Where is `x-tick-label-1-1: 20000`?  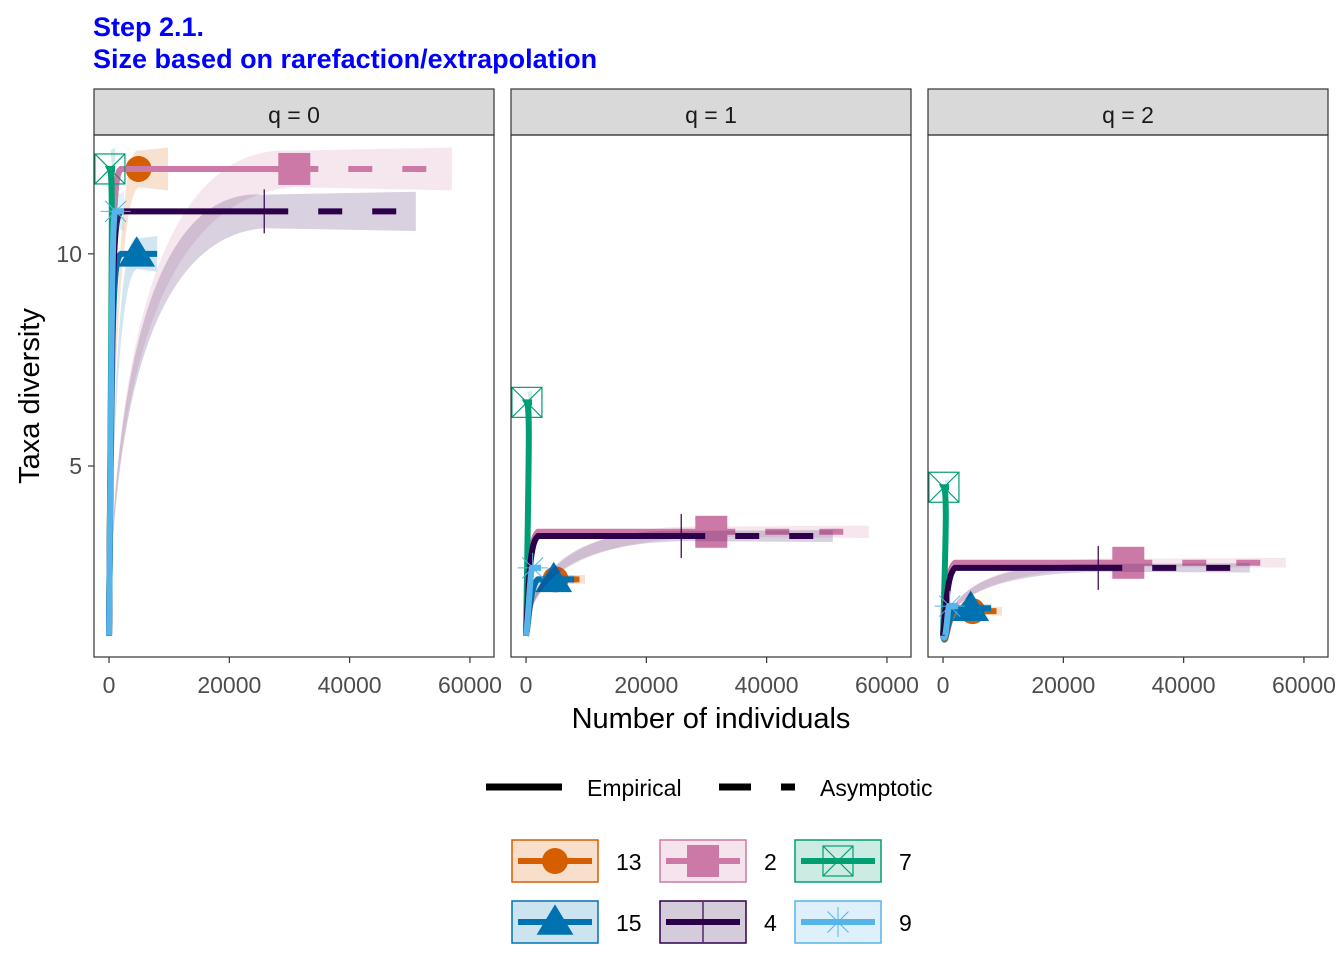
x-tick-label-1-1: 20000 is located at coordinates (646, 685).